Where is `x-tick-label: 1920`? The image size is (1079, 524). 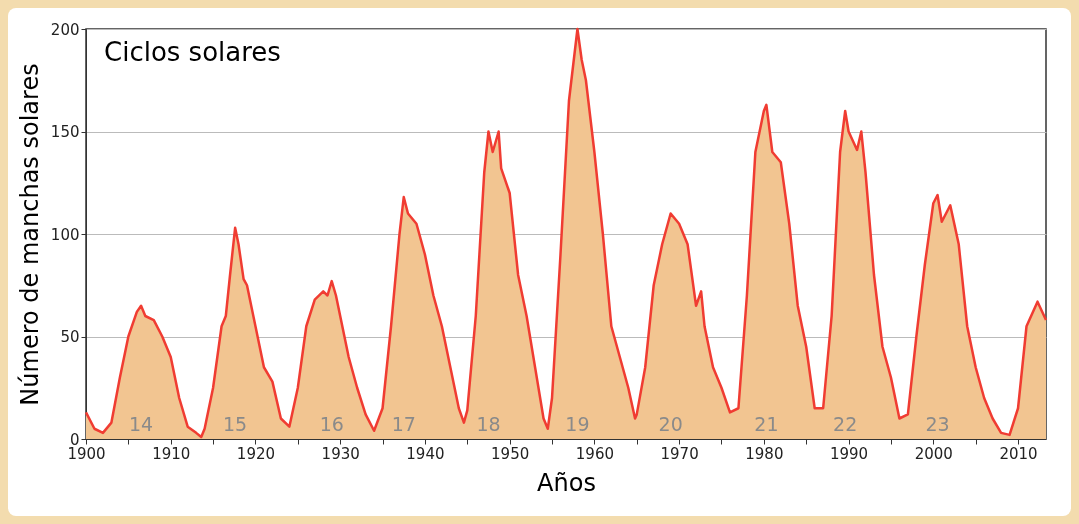
x-tick-label: 1920 is located at coordinates (256, 453).